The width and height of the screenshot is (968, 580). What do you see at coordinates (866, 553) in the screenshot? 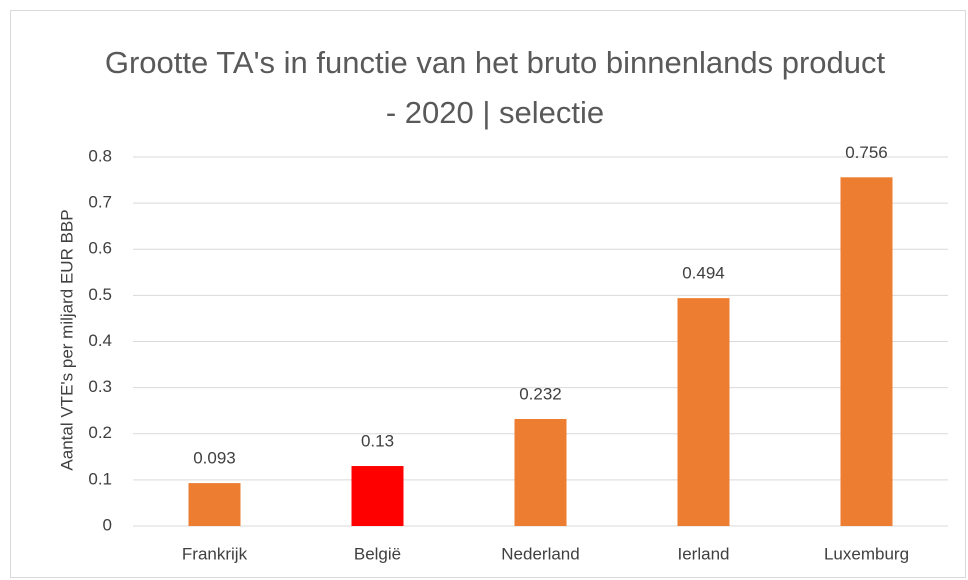
I see `x-tick-label: Luxemburg` at bounding box center [866, 553].